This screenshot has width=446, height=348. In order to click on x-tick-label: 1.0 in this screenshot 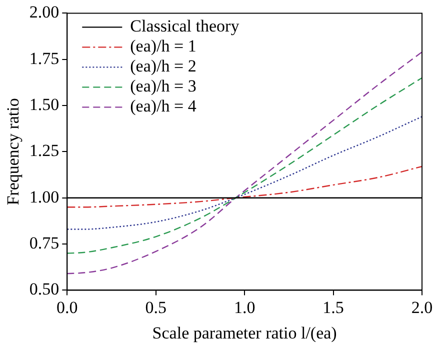, I will do `click(245, 307)`.